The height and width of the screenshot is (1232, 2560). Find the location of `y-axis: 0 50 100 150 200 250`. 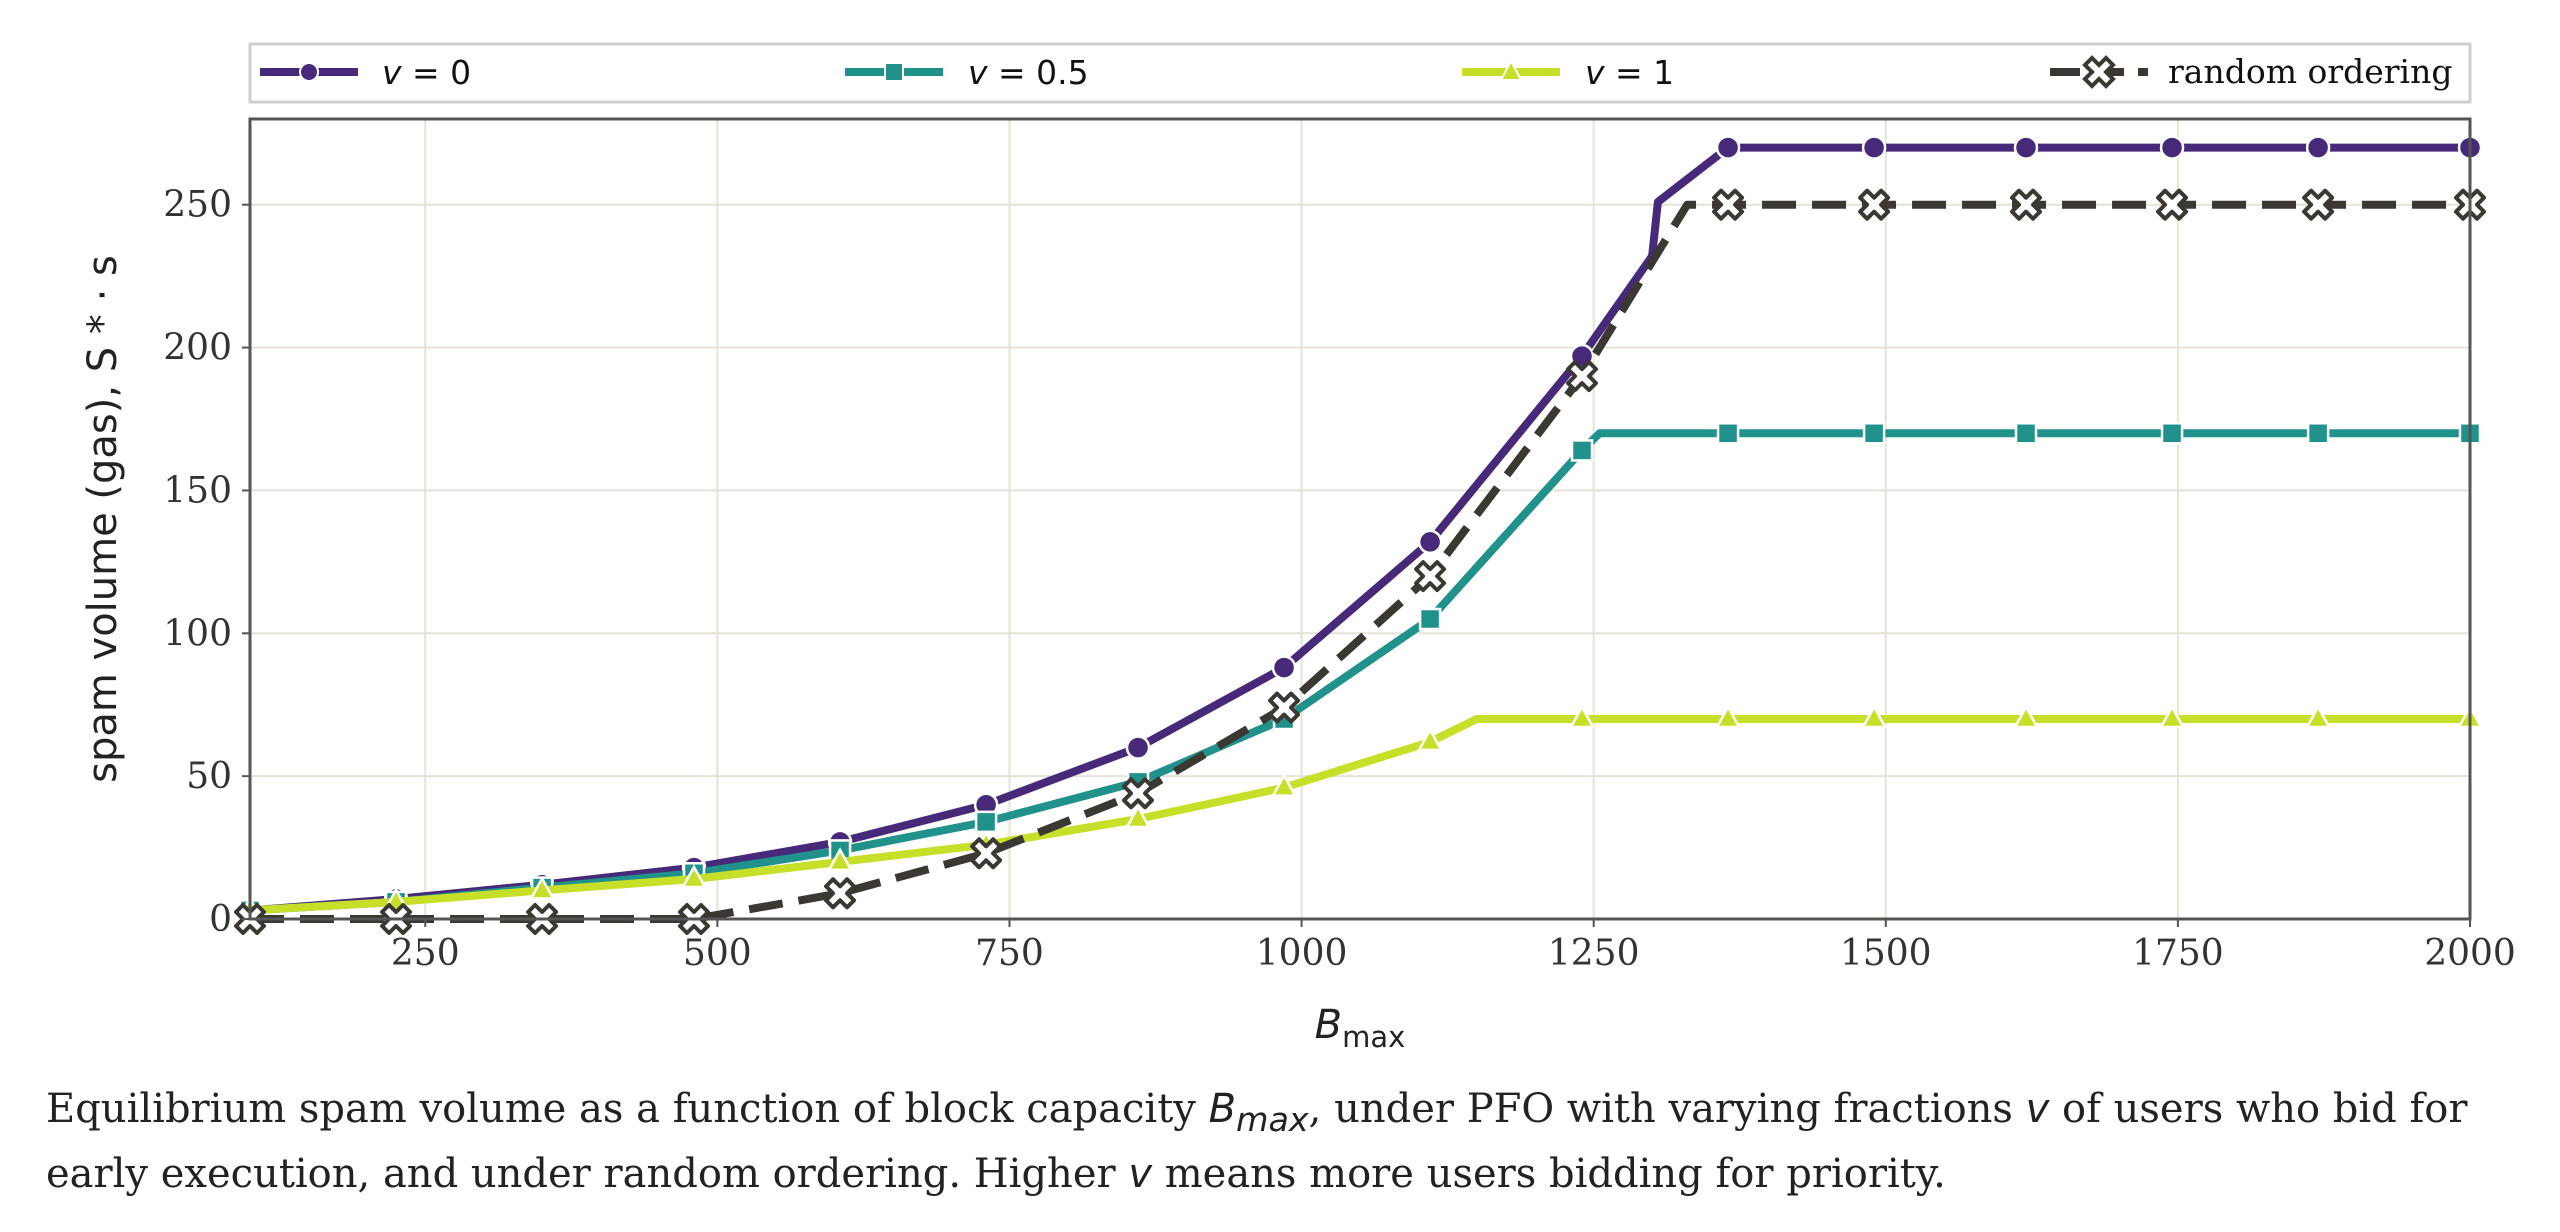

y-axis: 0 50 100 150 200 250 is located at coordinates (206, 562).